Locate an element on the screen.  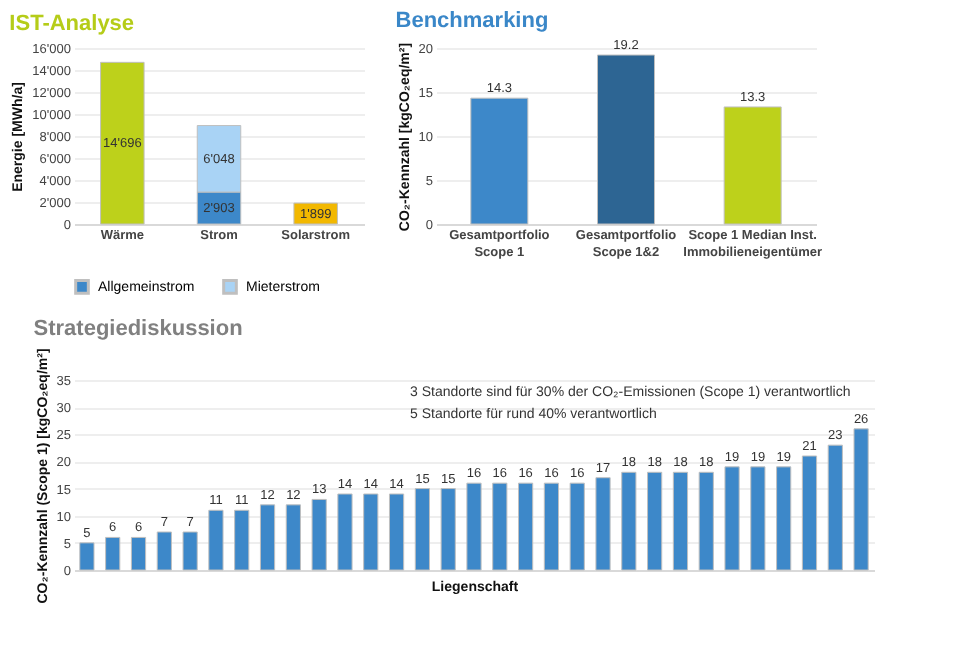
chart-title: IST-Analyse is located at coordinates (72, 24).